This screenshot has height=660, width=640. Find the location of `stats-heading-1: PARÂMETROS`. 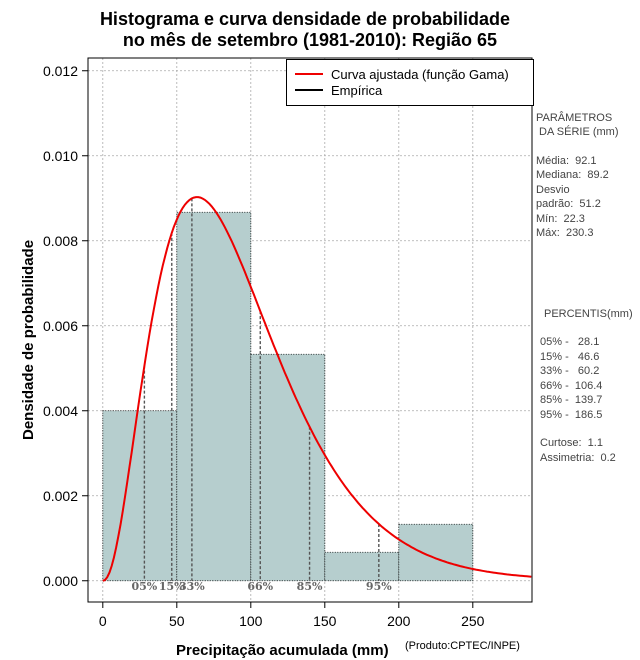

stats-heading-1: PARÂMETROS is located at coordinates (574, 117).